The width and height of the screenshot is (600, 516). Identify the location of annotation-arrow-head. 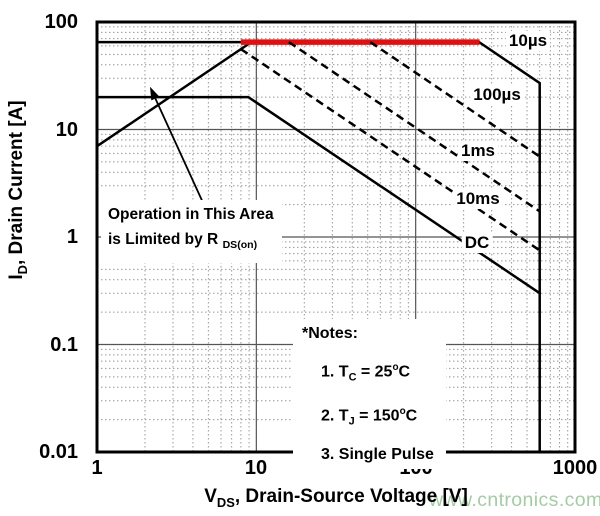
(155, 93).